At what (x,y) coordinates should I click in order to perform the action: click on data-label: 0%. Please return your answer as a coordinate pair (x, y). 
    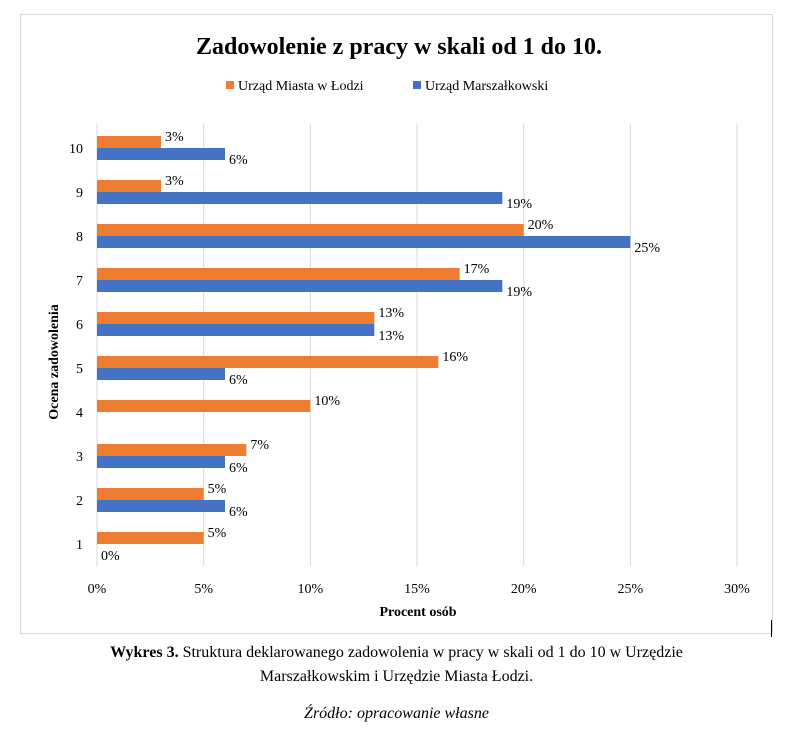
    Looking at the image, I should click on (110, 556).